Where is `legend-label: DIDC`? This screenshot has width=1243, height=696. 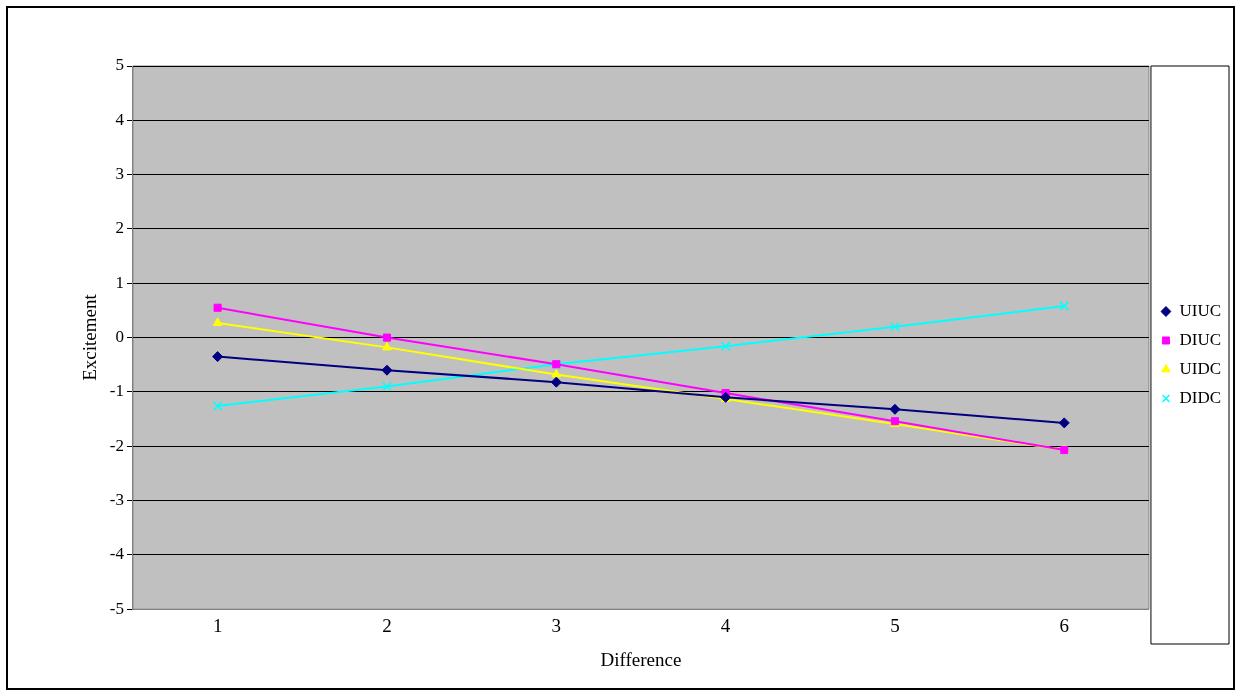 legend-label: DIDC is located at coordinates (1200, 397).